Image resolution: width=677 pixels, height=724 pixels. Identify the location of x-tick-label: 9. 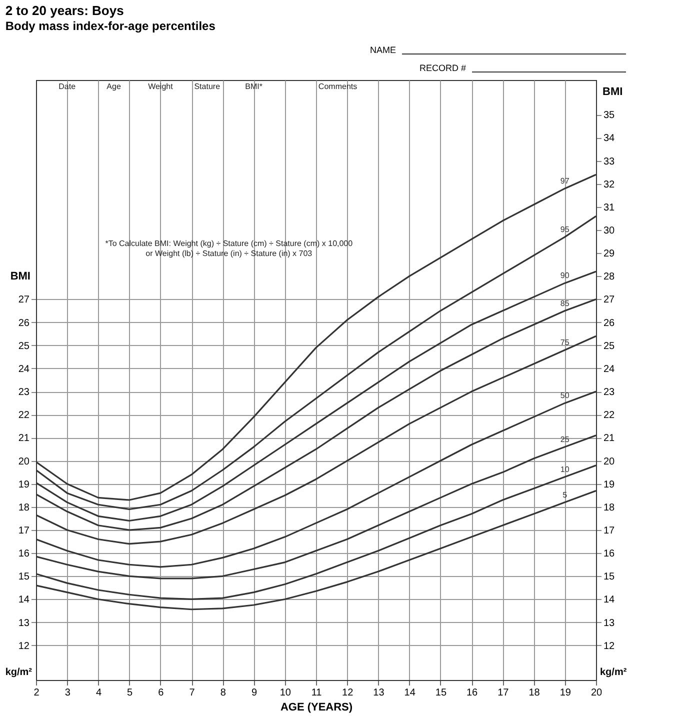
(254, 693).